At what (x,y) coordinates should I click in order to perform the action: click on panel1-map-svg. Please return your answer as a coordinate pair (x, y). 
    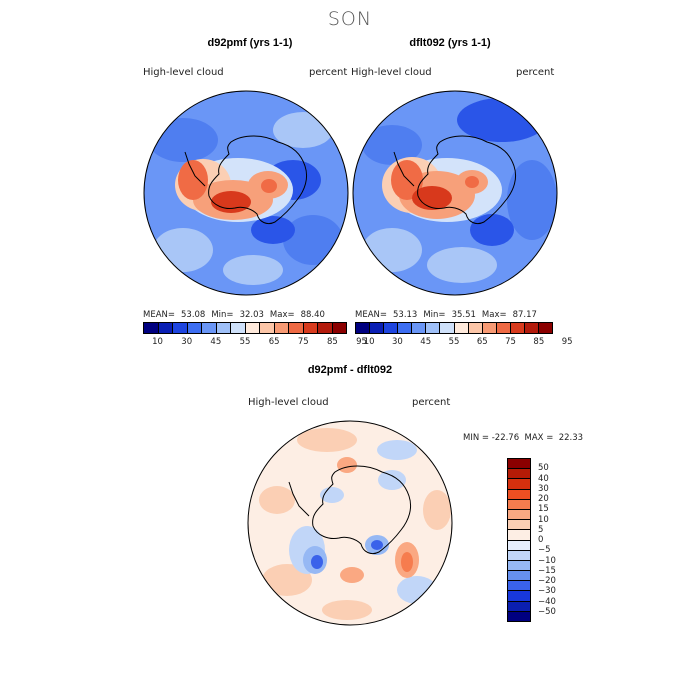
    Looking at the image, I should click on (246, 193).